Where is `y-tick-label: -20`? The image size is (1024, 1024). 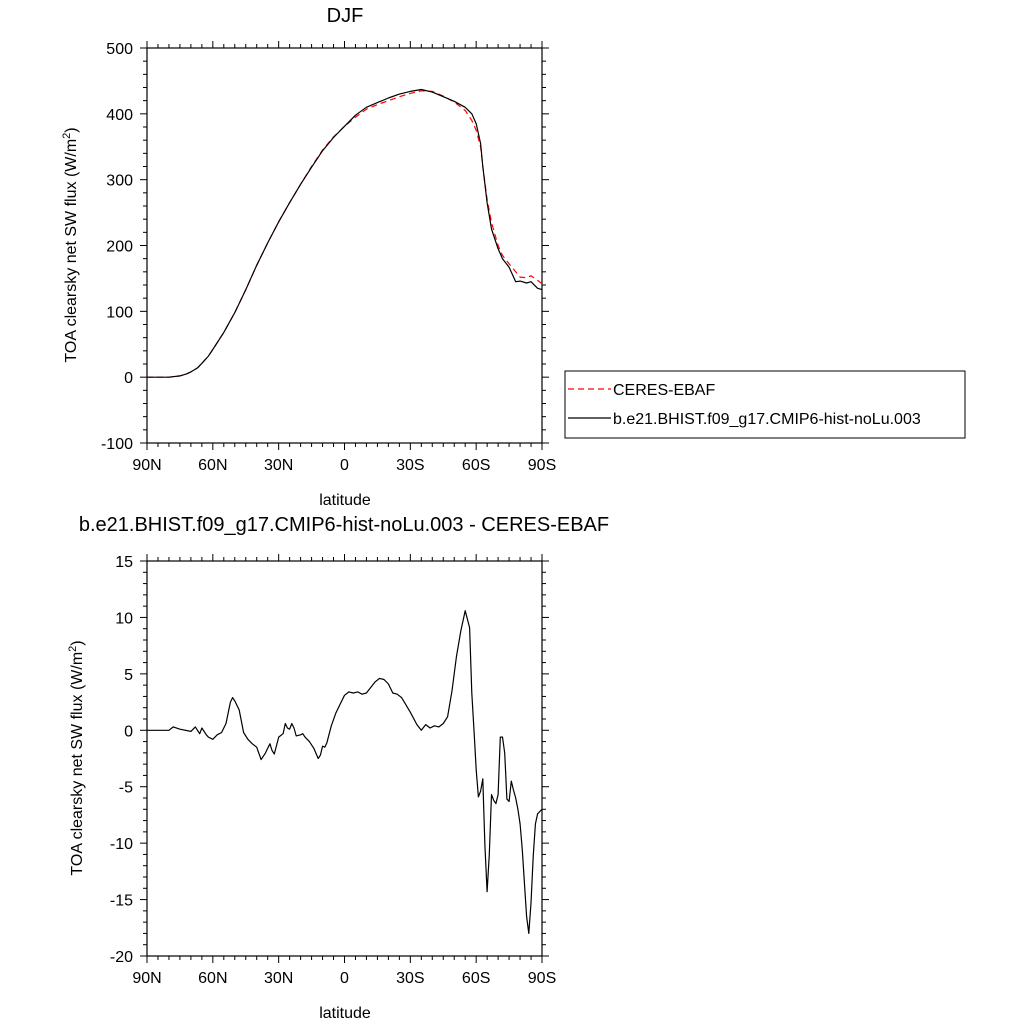 y-tick-label: -20 is located at coordinates (121, 957).